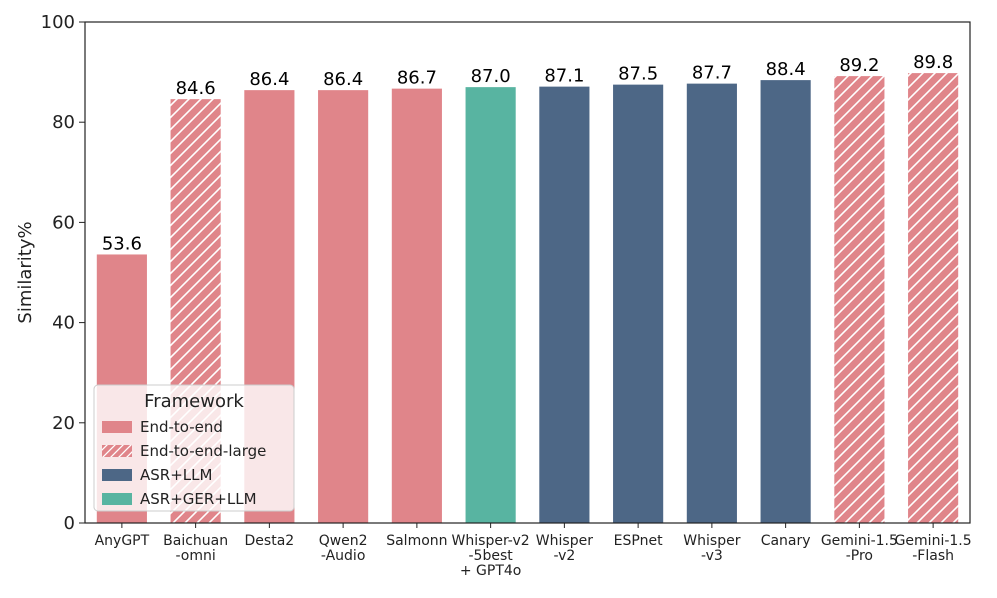  Describe the element at coordinates (181, 427) in the screenshot. I see `legend-label-end-to-end: End-to-end` at that location.